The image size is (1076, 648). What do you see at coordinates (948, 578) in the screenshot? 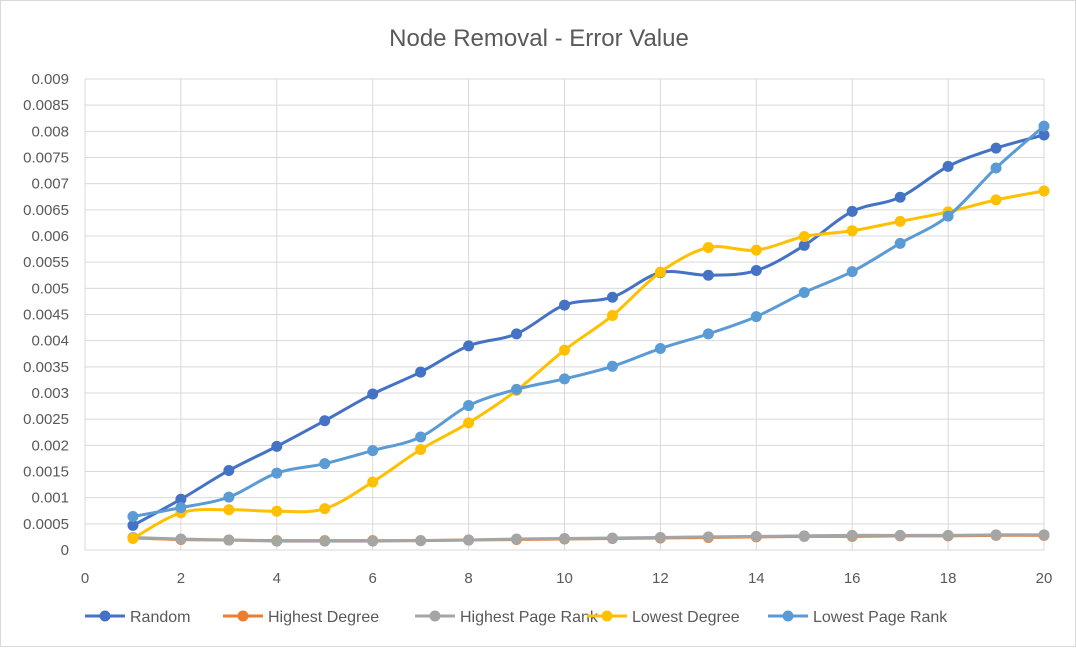
I see `x-tick-label: 18` at bounding box center [948, 578].